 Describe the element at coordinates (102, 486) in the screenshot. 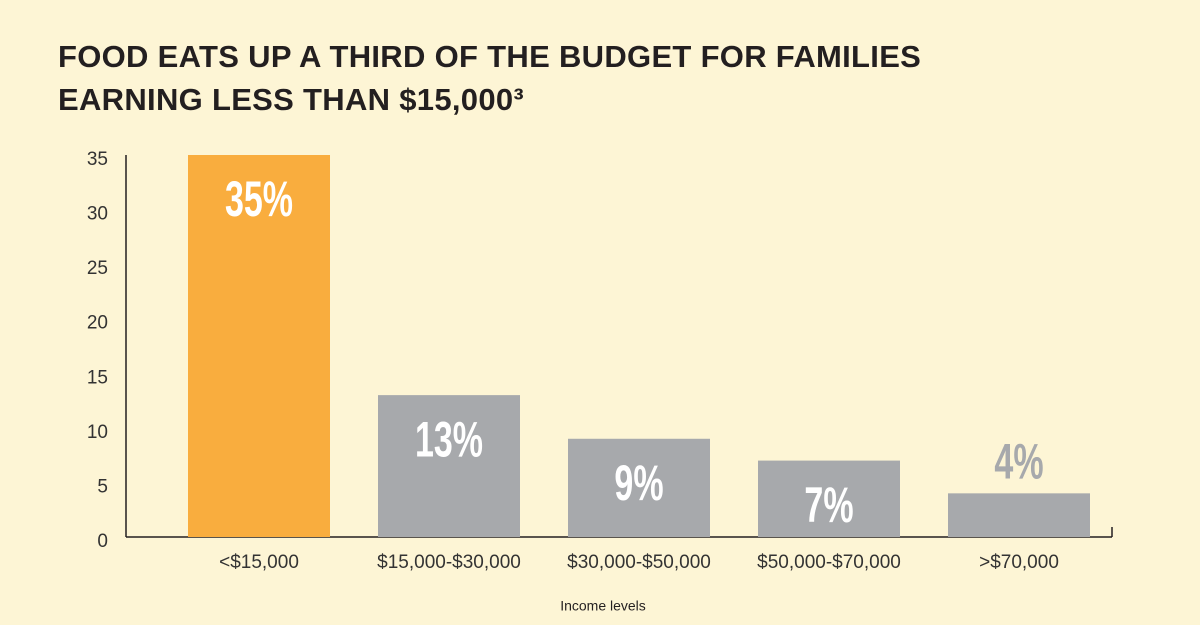

I see `y-tick-label: 5` at that location.